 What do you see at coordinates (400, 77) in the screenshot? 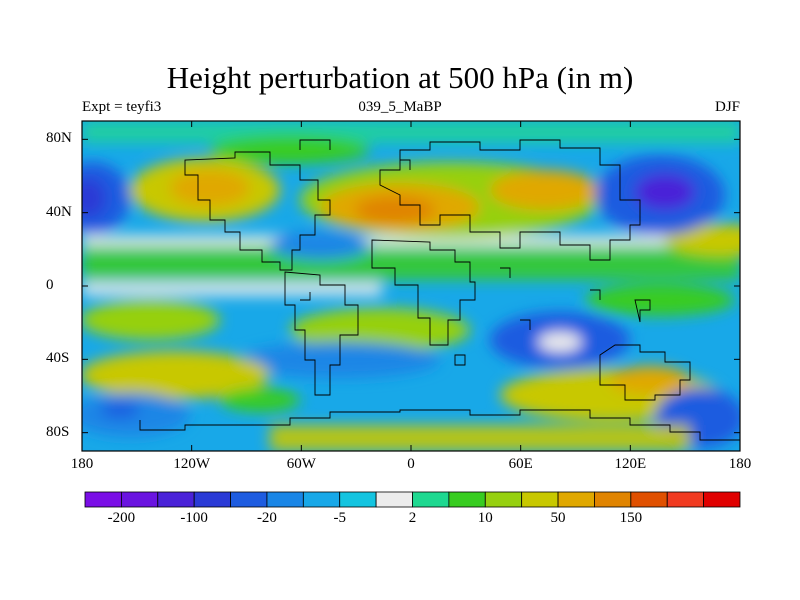
I see `map-title: Height perturbation at 500 hPa (in m)` at bounding box center [400, 77].